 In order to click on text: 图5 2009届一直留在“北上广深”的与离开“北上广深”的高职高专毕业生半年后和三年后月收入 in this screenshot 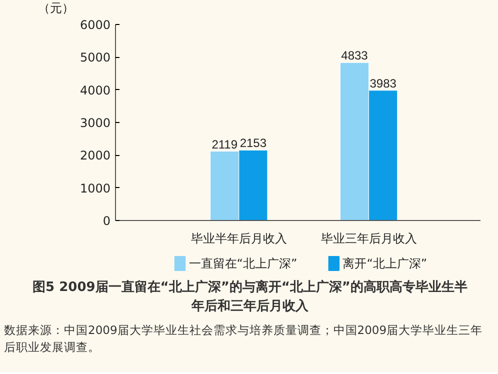, I will do `click(250, 297)`.